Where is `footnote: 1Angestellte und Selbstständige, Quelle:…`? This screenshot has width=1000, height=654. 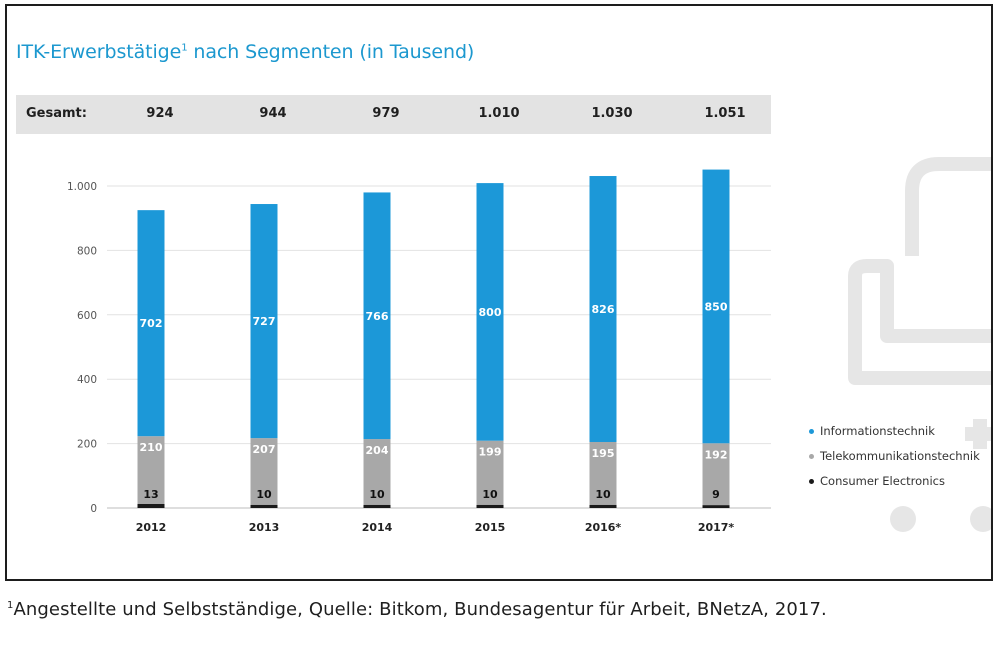 footnote: 1Angestellte und Selbstständige, Quelle:… is located at coordinates (417, 609).